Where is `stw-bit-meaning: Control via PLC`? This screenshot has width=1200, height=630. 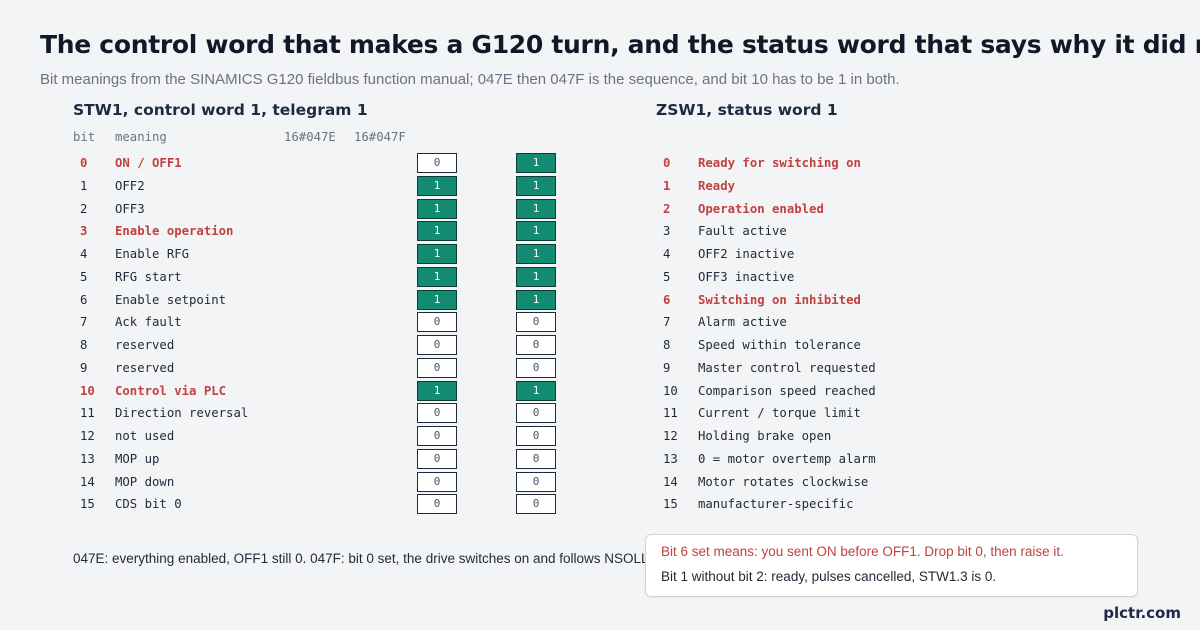 stw-bit-meaning: Control via PLC is located at coordinates (171, 390).